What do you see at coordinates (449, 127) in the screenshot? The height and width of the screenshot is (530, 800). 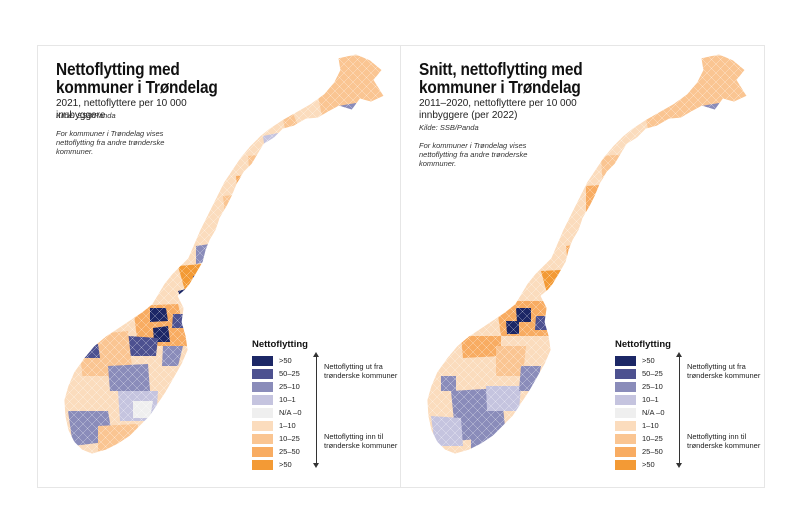 I see `map-source-2011-2020: Kilde: SSB/Panda` at bounding box center [449, 127].